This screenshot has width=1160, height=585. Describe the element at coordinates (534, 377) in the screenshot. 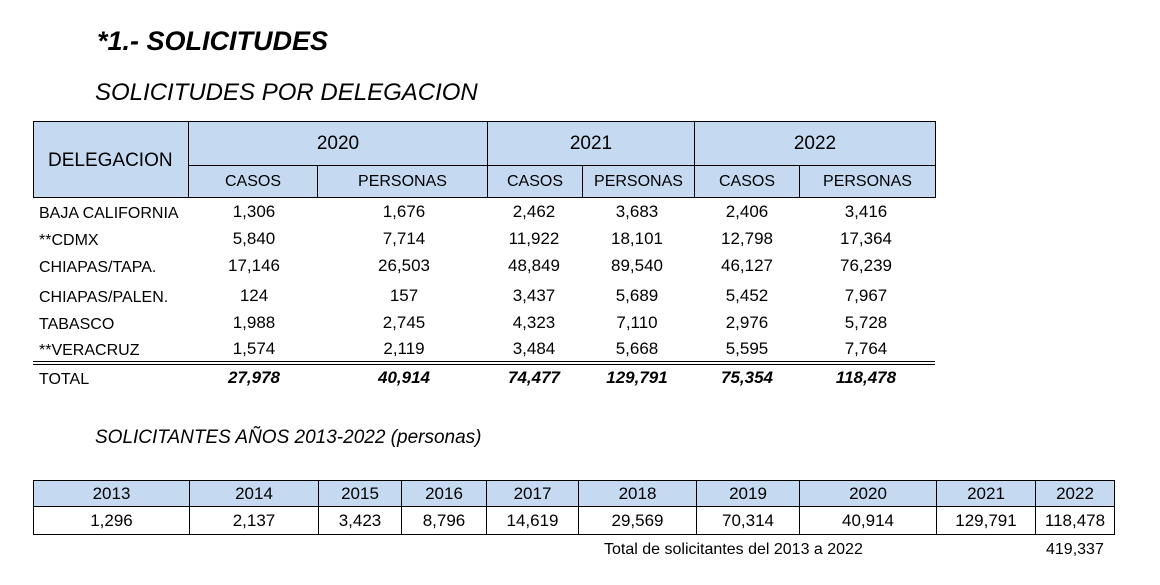

I see `total-value: 74,477` at that location.